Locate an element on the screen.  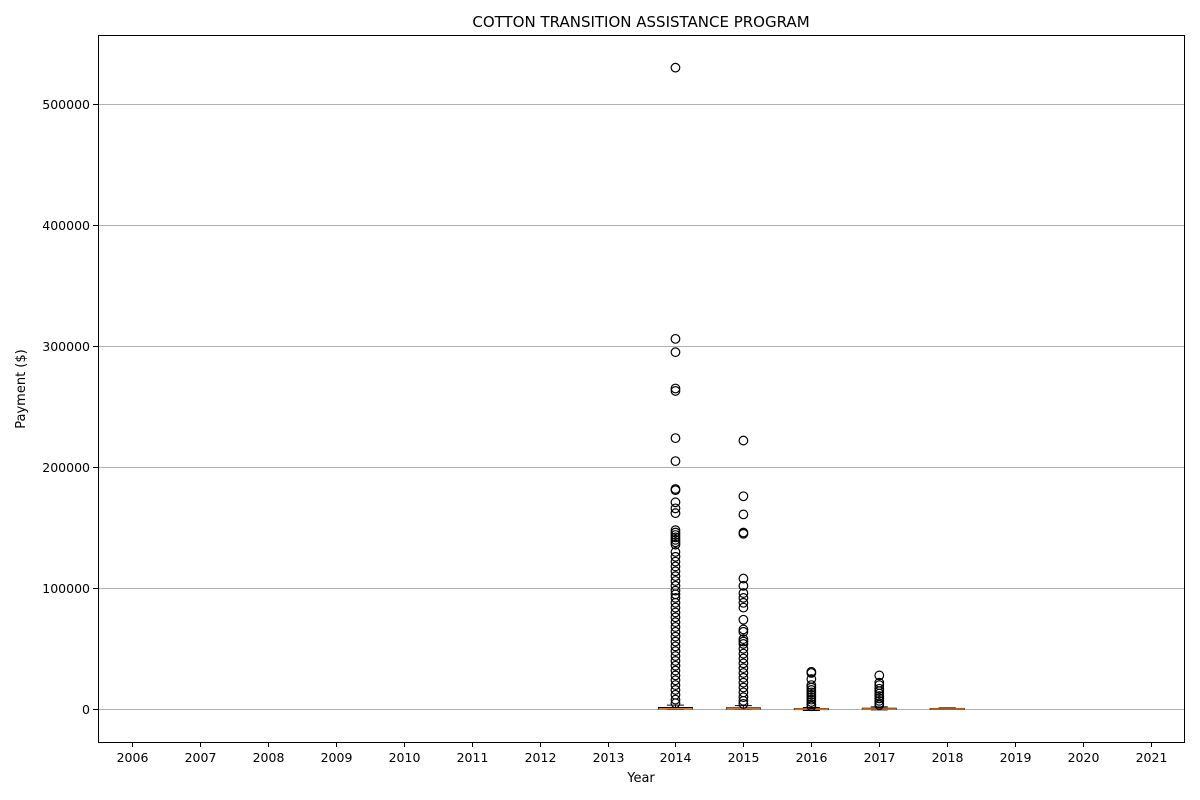
y-tick-label: 400000 is located at coordinates (66, 225).